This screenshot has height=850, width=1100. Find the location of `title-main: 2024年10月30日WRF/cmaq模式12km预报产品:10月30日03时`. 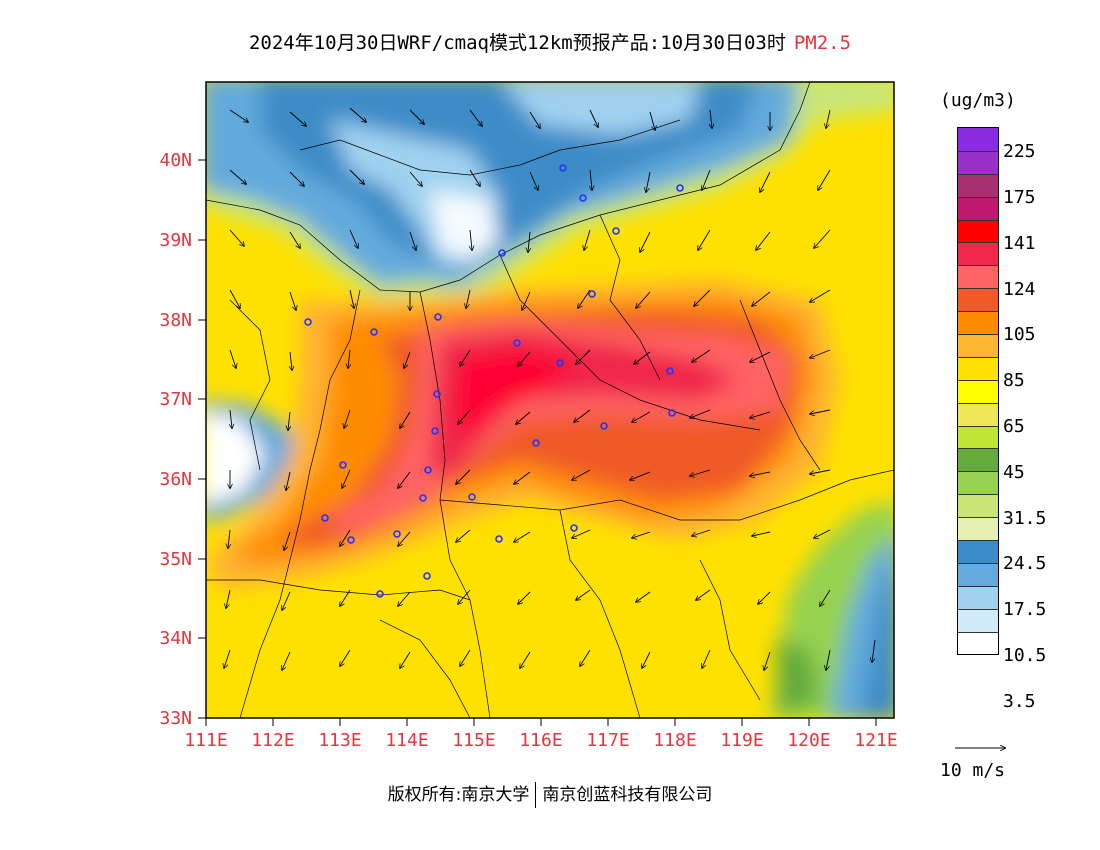

title-main: 2024年10月30日WRF/cmaq模式12km预报产品:10月30日03时 is located at coordinates (517, 43).